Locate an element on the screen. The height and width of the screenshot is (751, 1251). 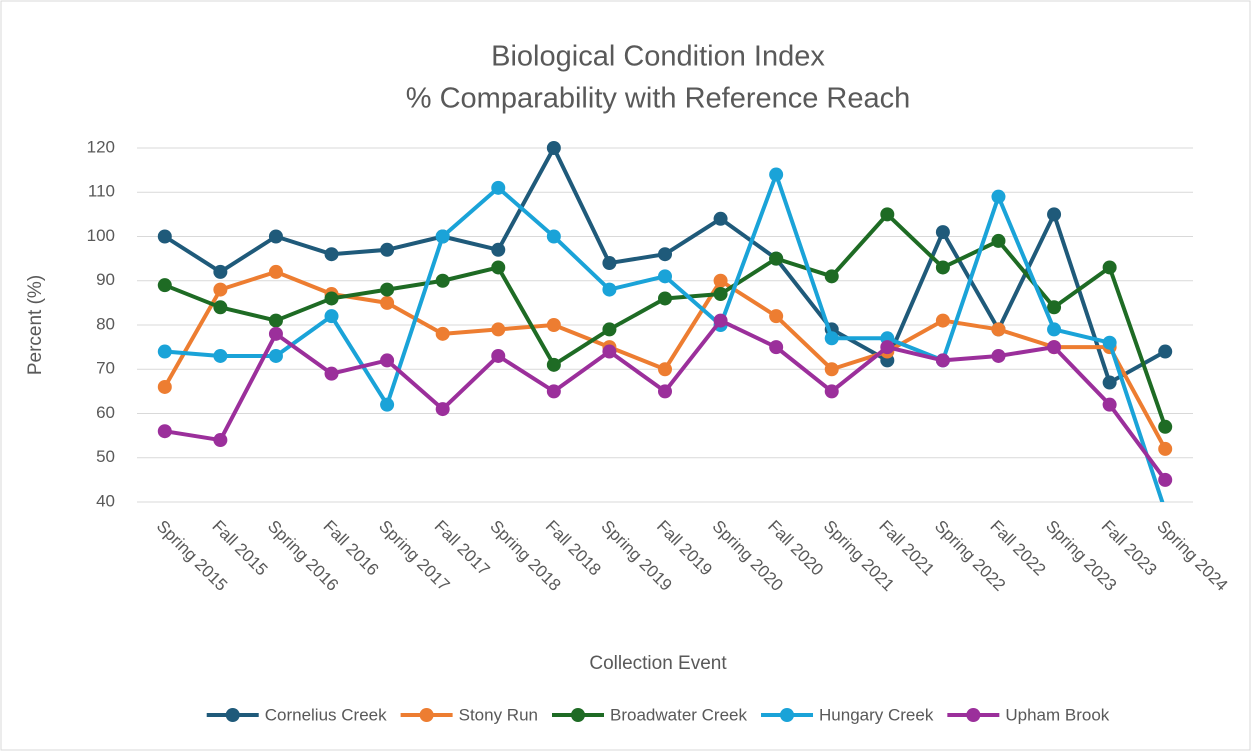
legend-item: Upham Brook is located at coordinates (1028, 714).